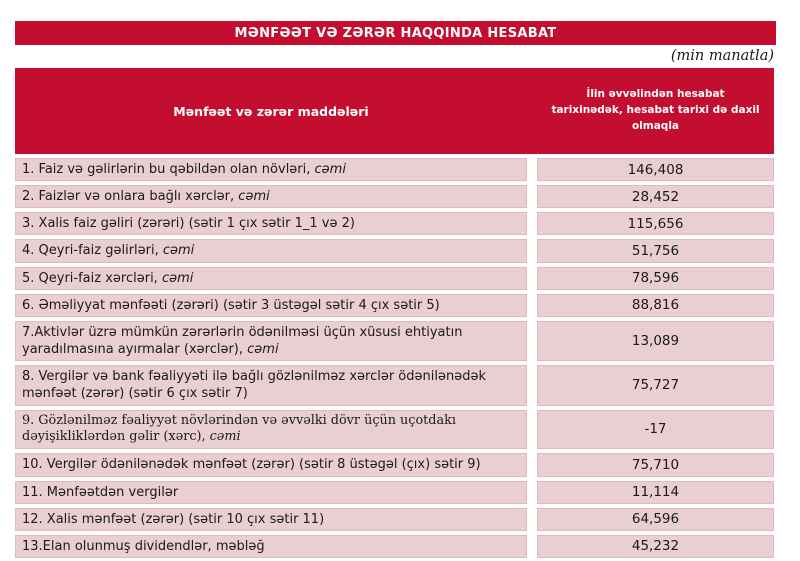 The image size is (800, 561). What do you see at coordinates (650, 303) in the screenshot?
I see `row-value: 88,816` at bounding box center [650, 303].